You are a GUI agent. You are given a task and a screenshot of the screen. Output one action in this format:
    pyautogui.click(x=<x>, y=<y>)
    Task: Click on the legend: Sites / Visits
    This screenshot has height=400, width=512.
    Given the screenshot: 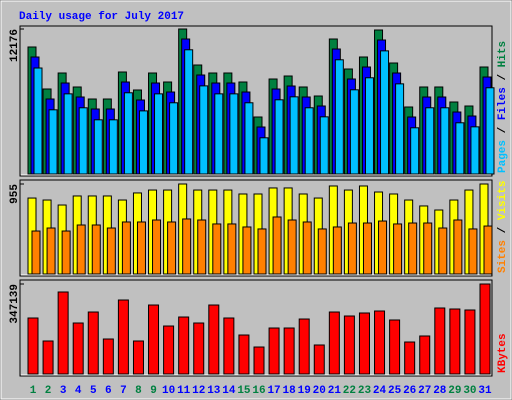 What is the action you would take?
    pyautogui.click(x=503, y=227)
    